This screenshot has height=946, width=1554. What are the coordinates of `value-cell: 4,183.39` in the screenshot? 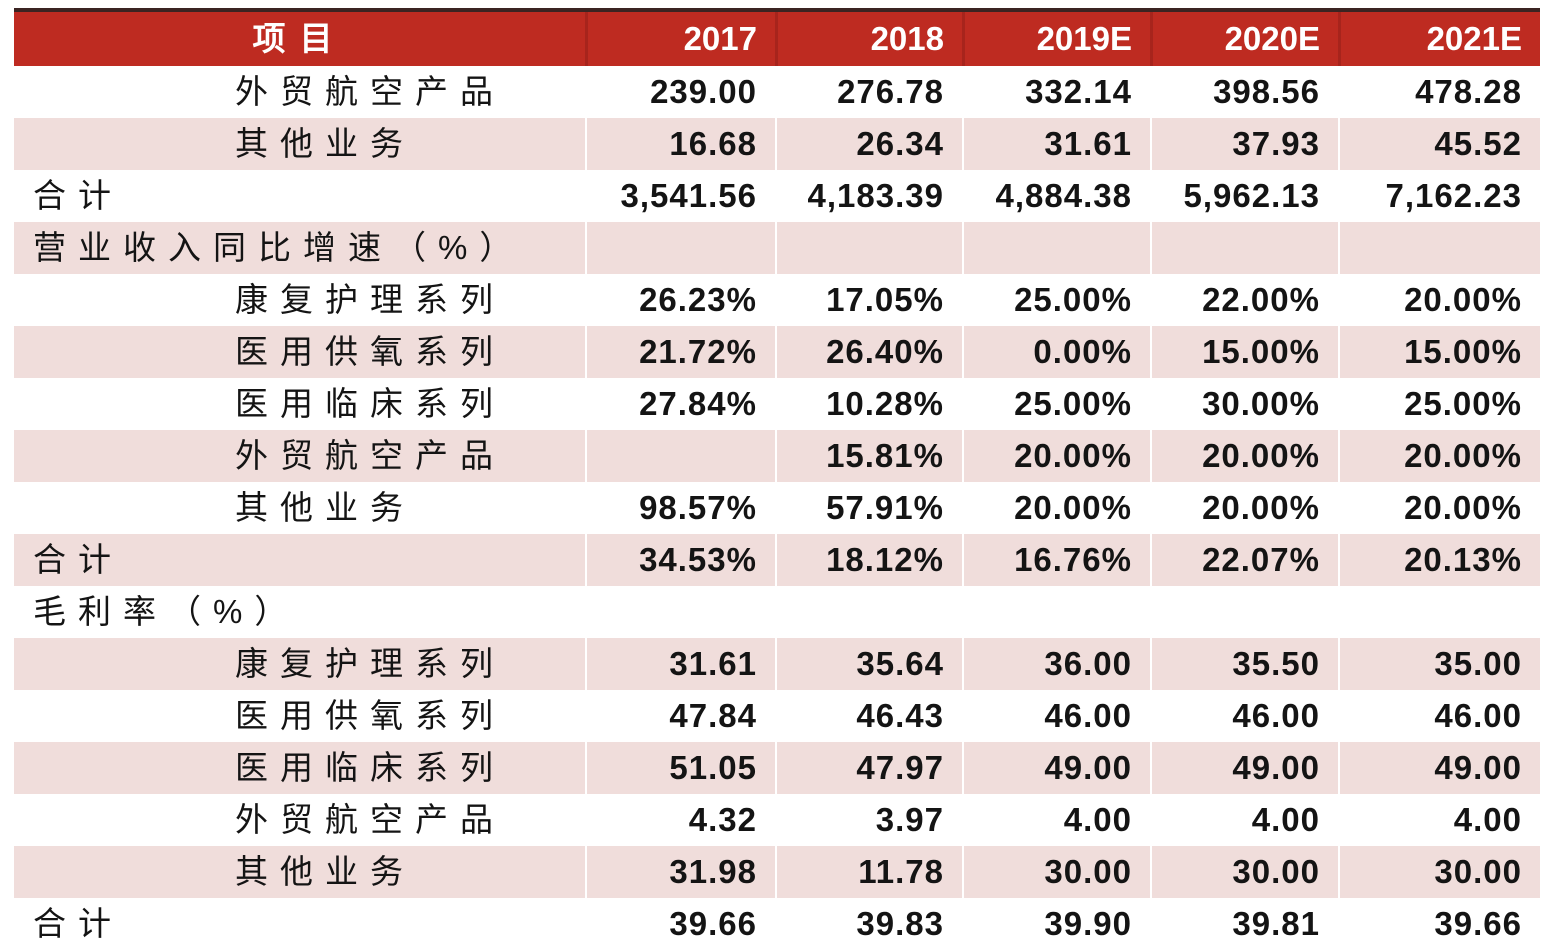 It's located at (868, 196).